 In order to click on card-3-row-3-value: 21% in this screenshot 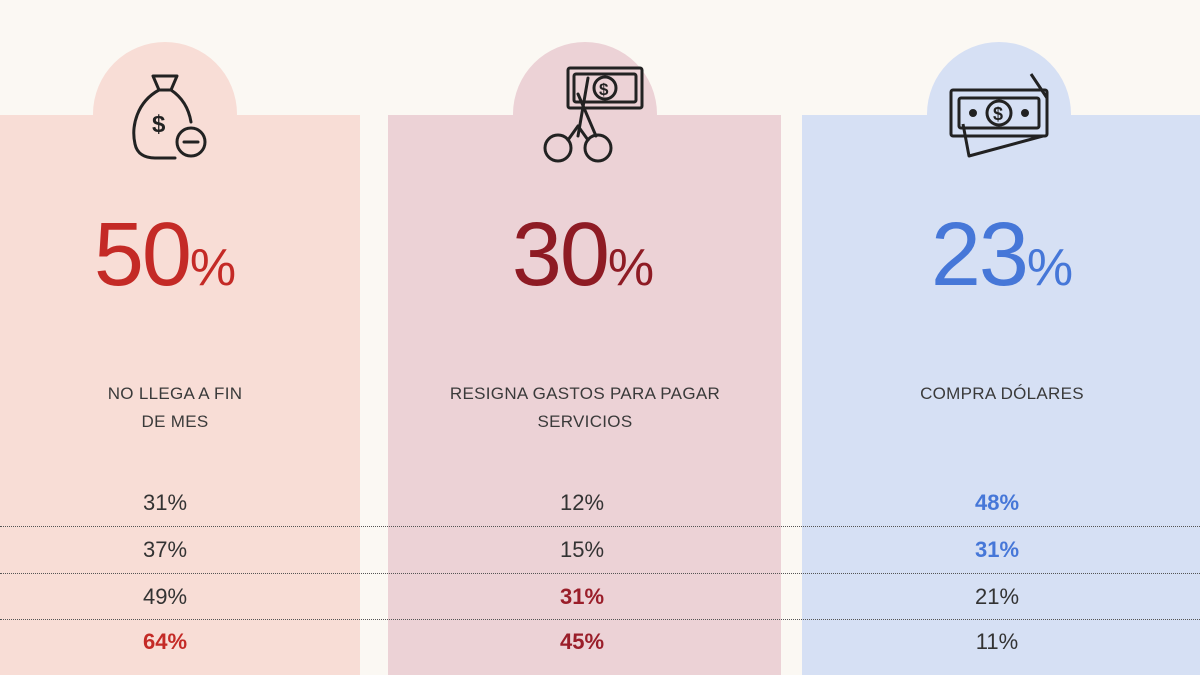, I will do `click(997, 596)`.